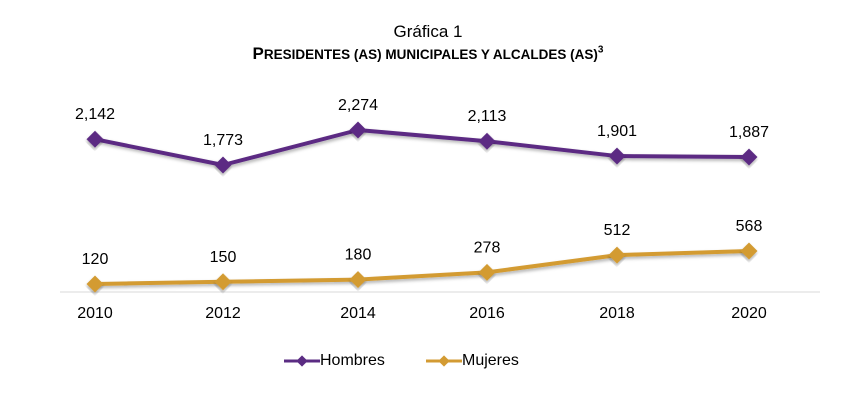 Image resolution: width=856 pixels, height=414 pixels. Describe the element at coordinates (487, 247) in the screenshot. I see `data-label-mujeres-2016: 278` at that location.